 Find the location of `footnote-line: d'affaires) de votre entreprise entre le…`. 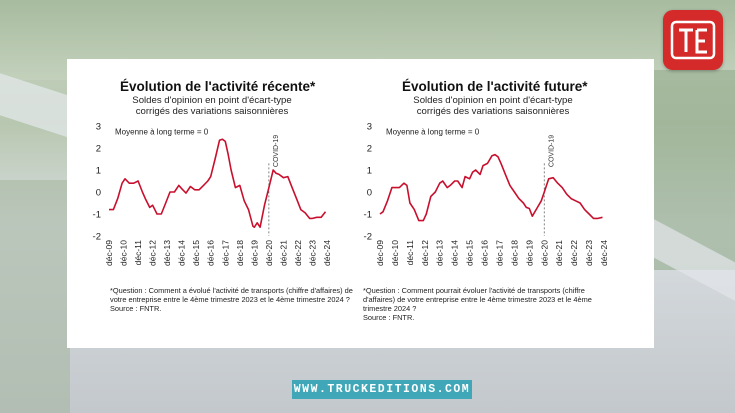

footnote-line: d'affaires) de votre entreprise entre le… is located at coordinates (477, 299).